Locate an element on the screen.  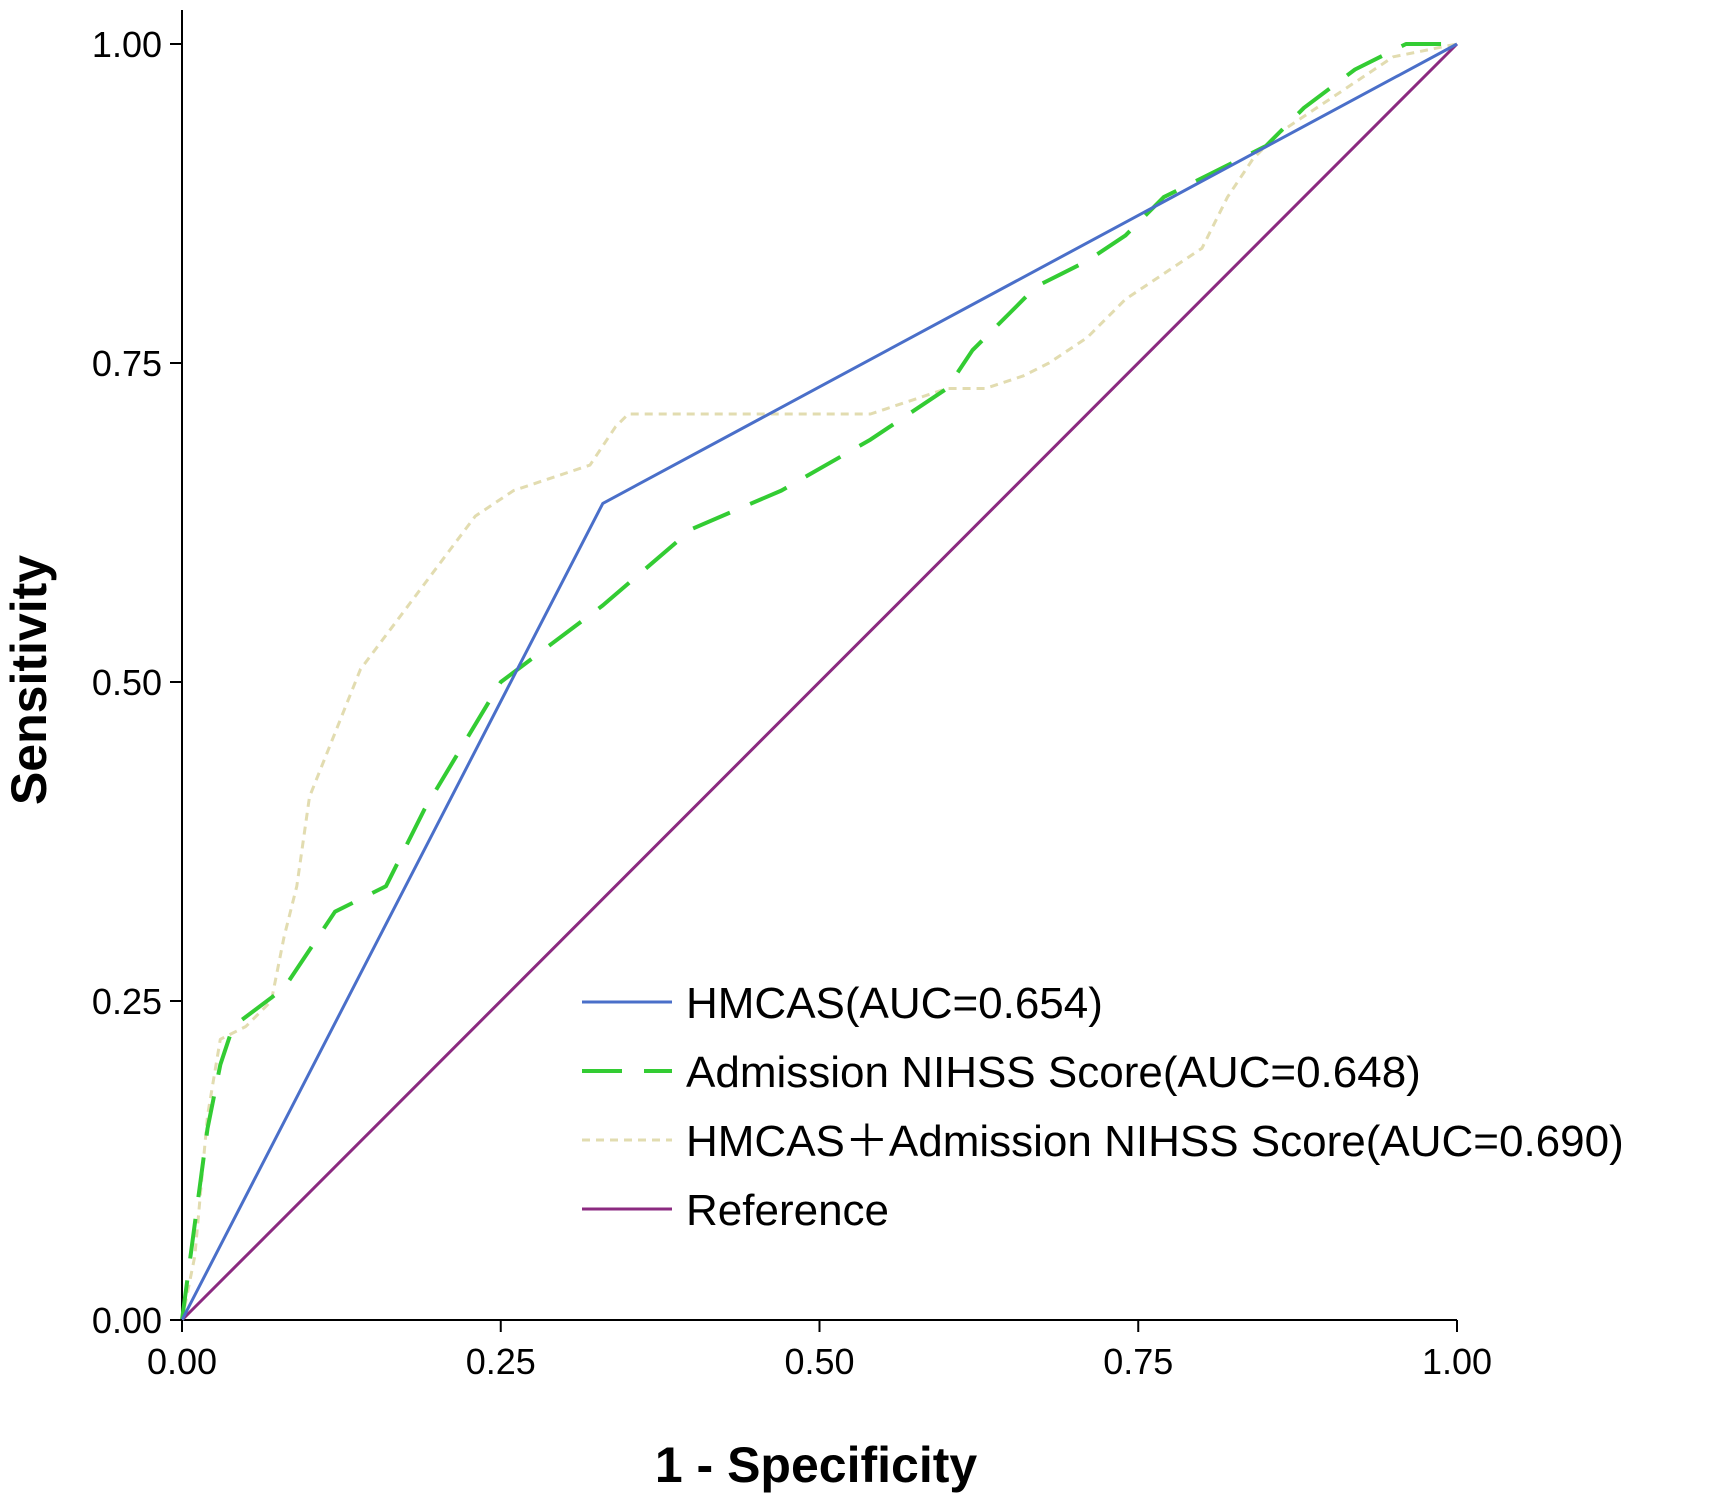
y-tick-label: 0.25 is located at coordinates (127, 1001).